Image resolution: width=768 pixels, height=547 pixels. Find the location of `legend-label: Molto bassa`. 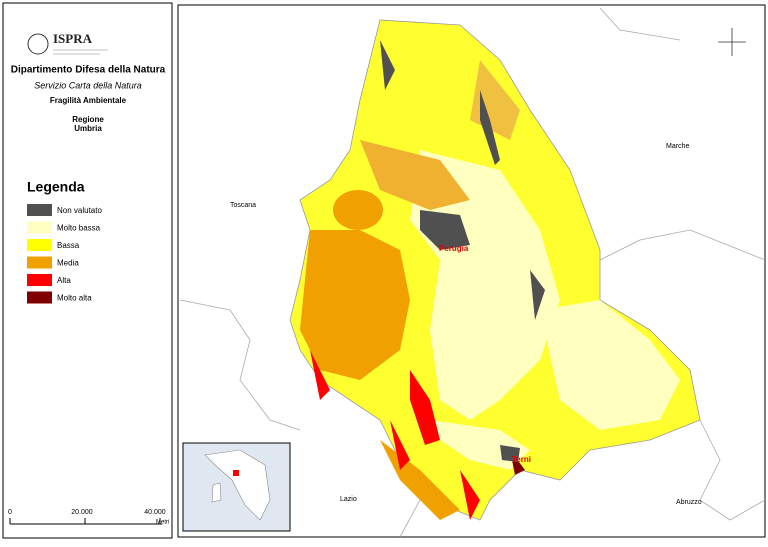

legend-label: Molto bassa is located at coordinates (79, 228).